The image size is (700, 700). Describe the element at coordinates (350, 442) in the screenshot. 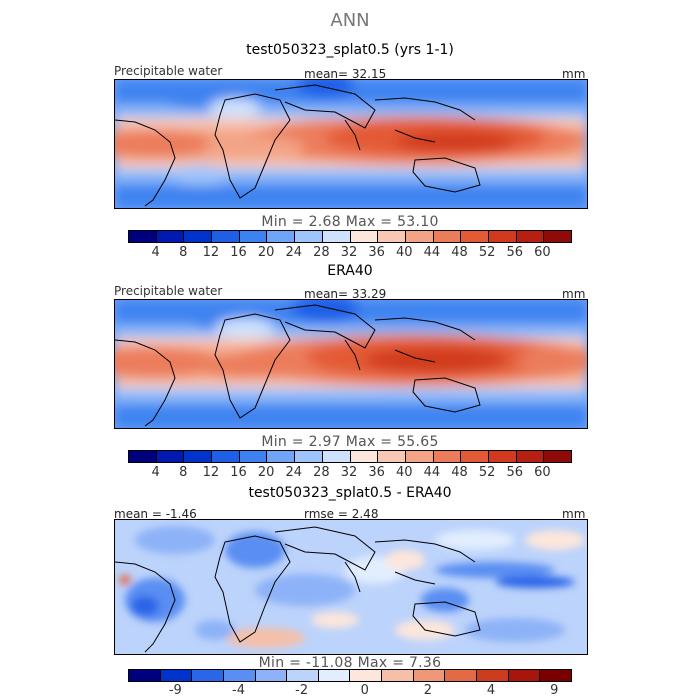

I see `panel-obs-min-max: Min = 2.97 Max = 55.65` at that location.